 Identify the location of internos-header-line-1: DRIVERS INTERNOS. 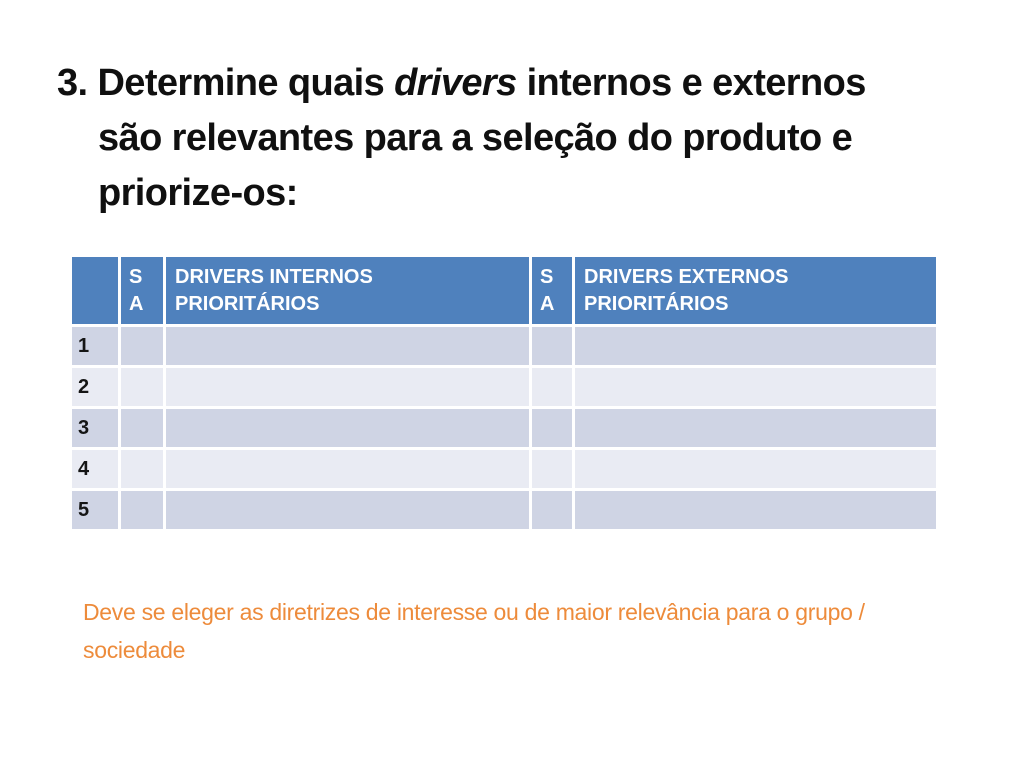
(274, 276).